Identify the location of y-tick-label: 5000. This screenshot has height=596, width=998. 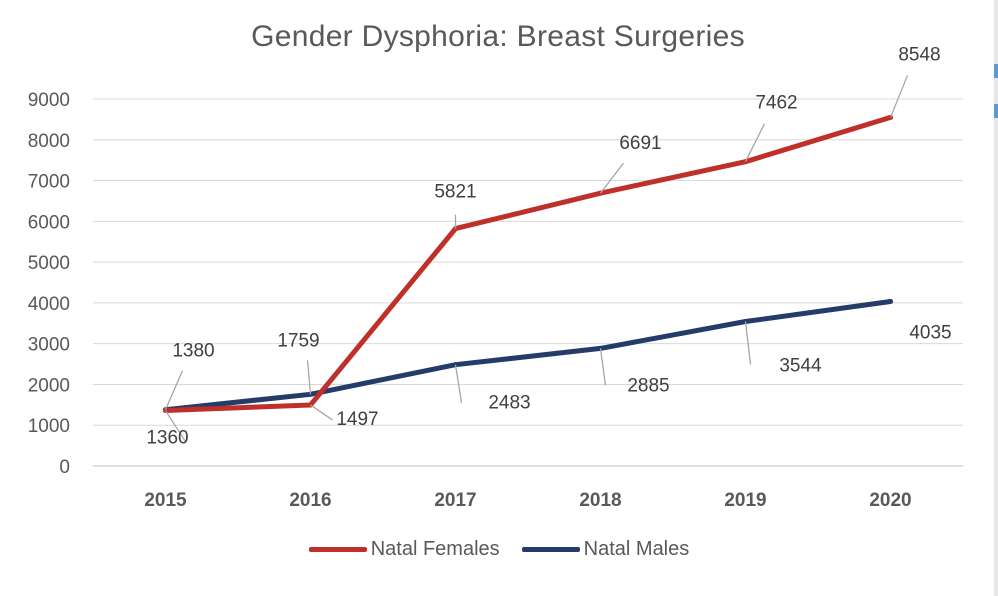
(49, 263).